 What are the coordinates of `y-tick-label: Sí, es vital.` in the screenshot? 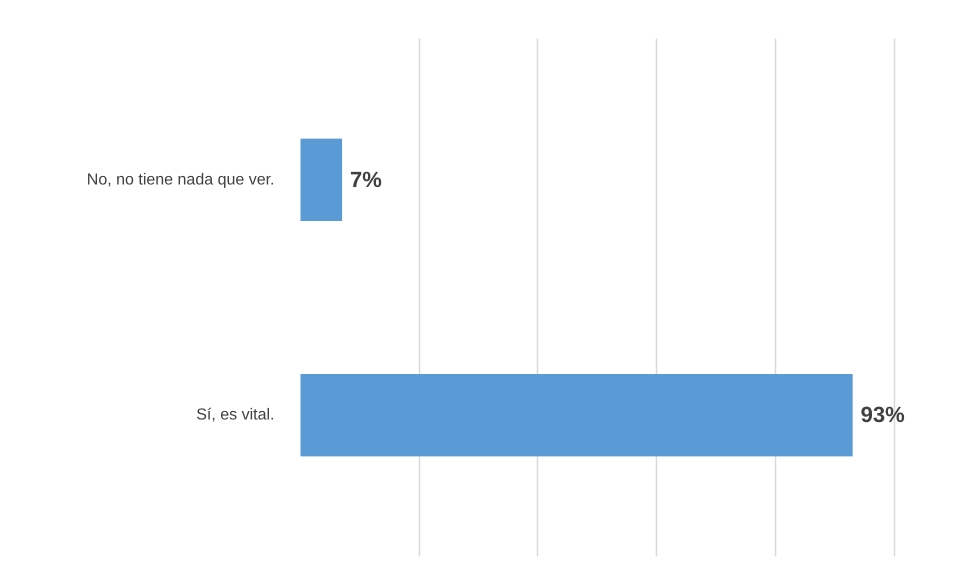 It's located at (235, 415).